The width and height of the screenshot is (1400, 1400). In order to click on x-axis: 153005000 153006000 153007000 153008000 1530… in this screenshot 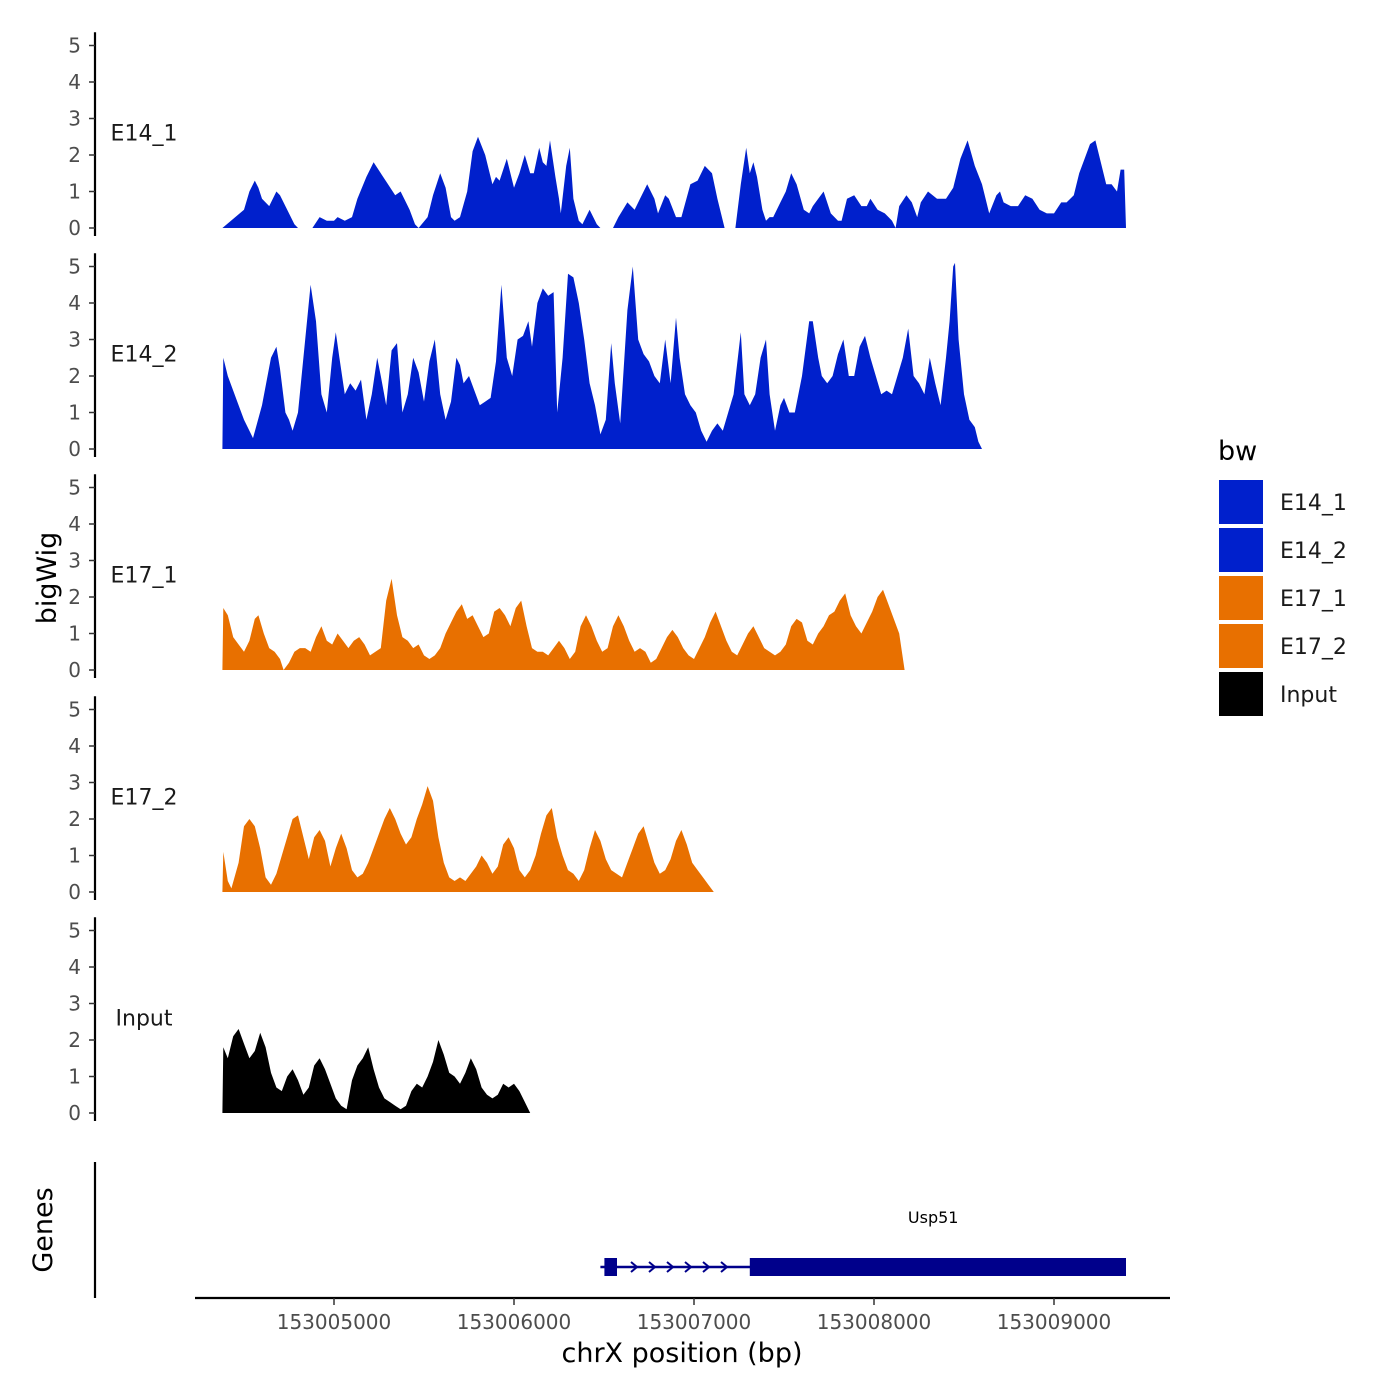, I will do `click(682, 1315)`.